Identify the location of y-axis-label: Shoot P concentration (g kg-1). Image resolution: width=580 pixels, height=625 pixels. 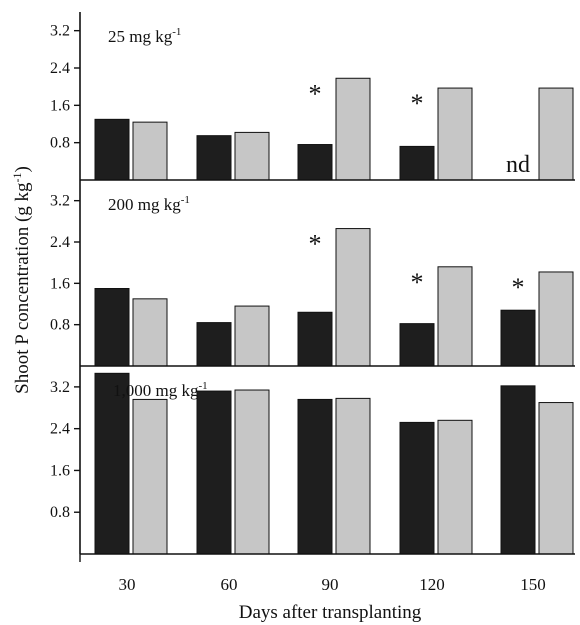
(21, 280).